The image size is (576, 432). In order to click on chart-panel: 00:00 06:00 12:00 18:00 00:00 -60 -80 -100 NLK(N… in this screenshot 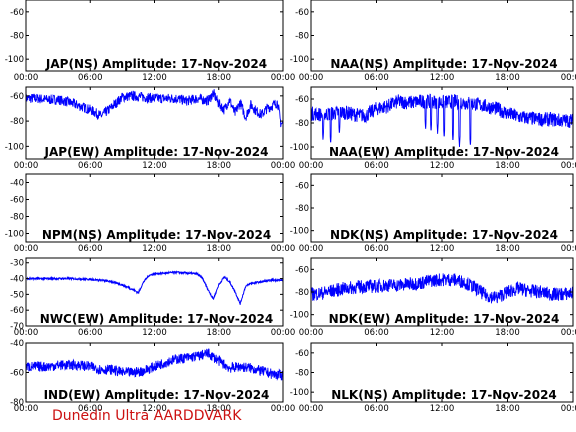, I will do `click(433, 378)`.